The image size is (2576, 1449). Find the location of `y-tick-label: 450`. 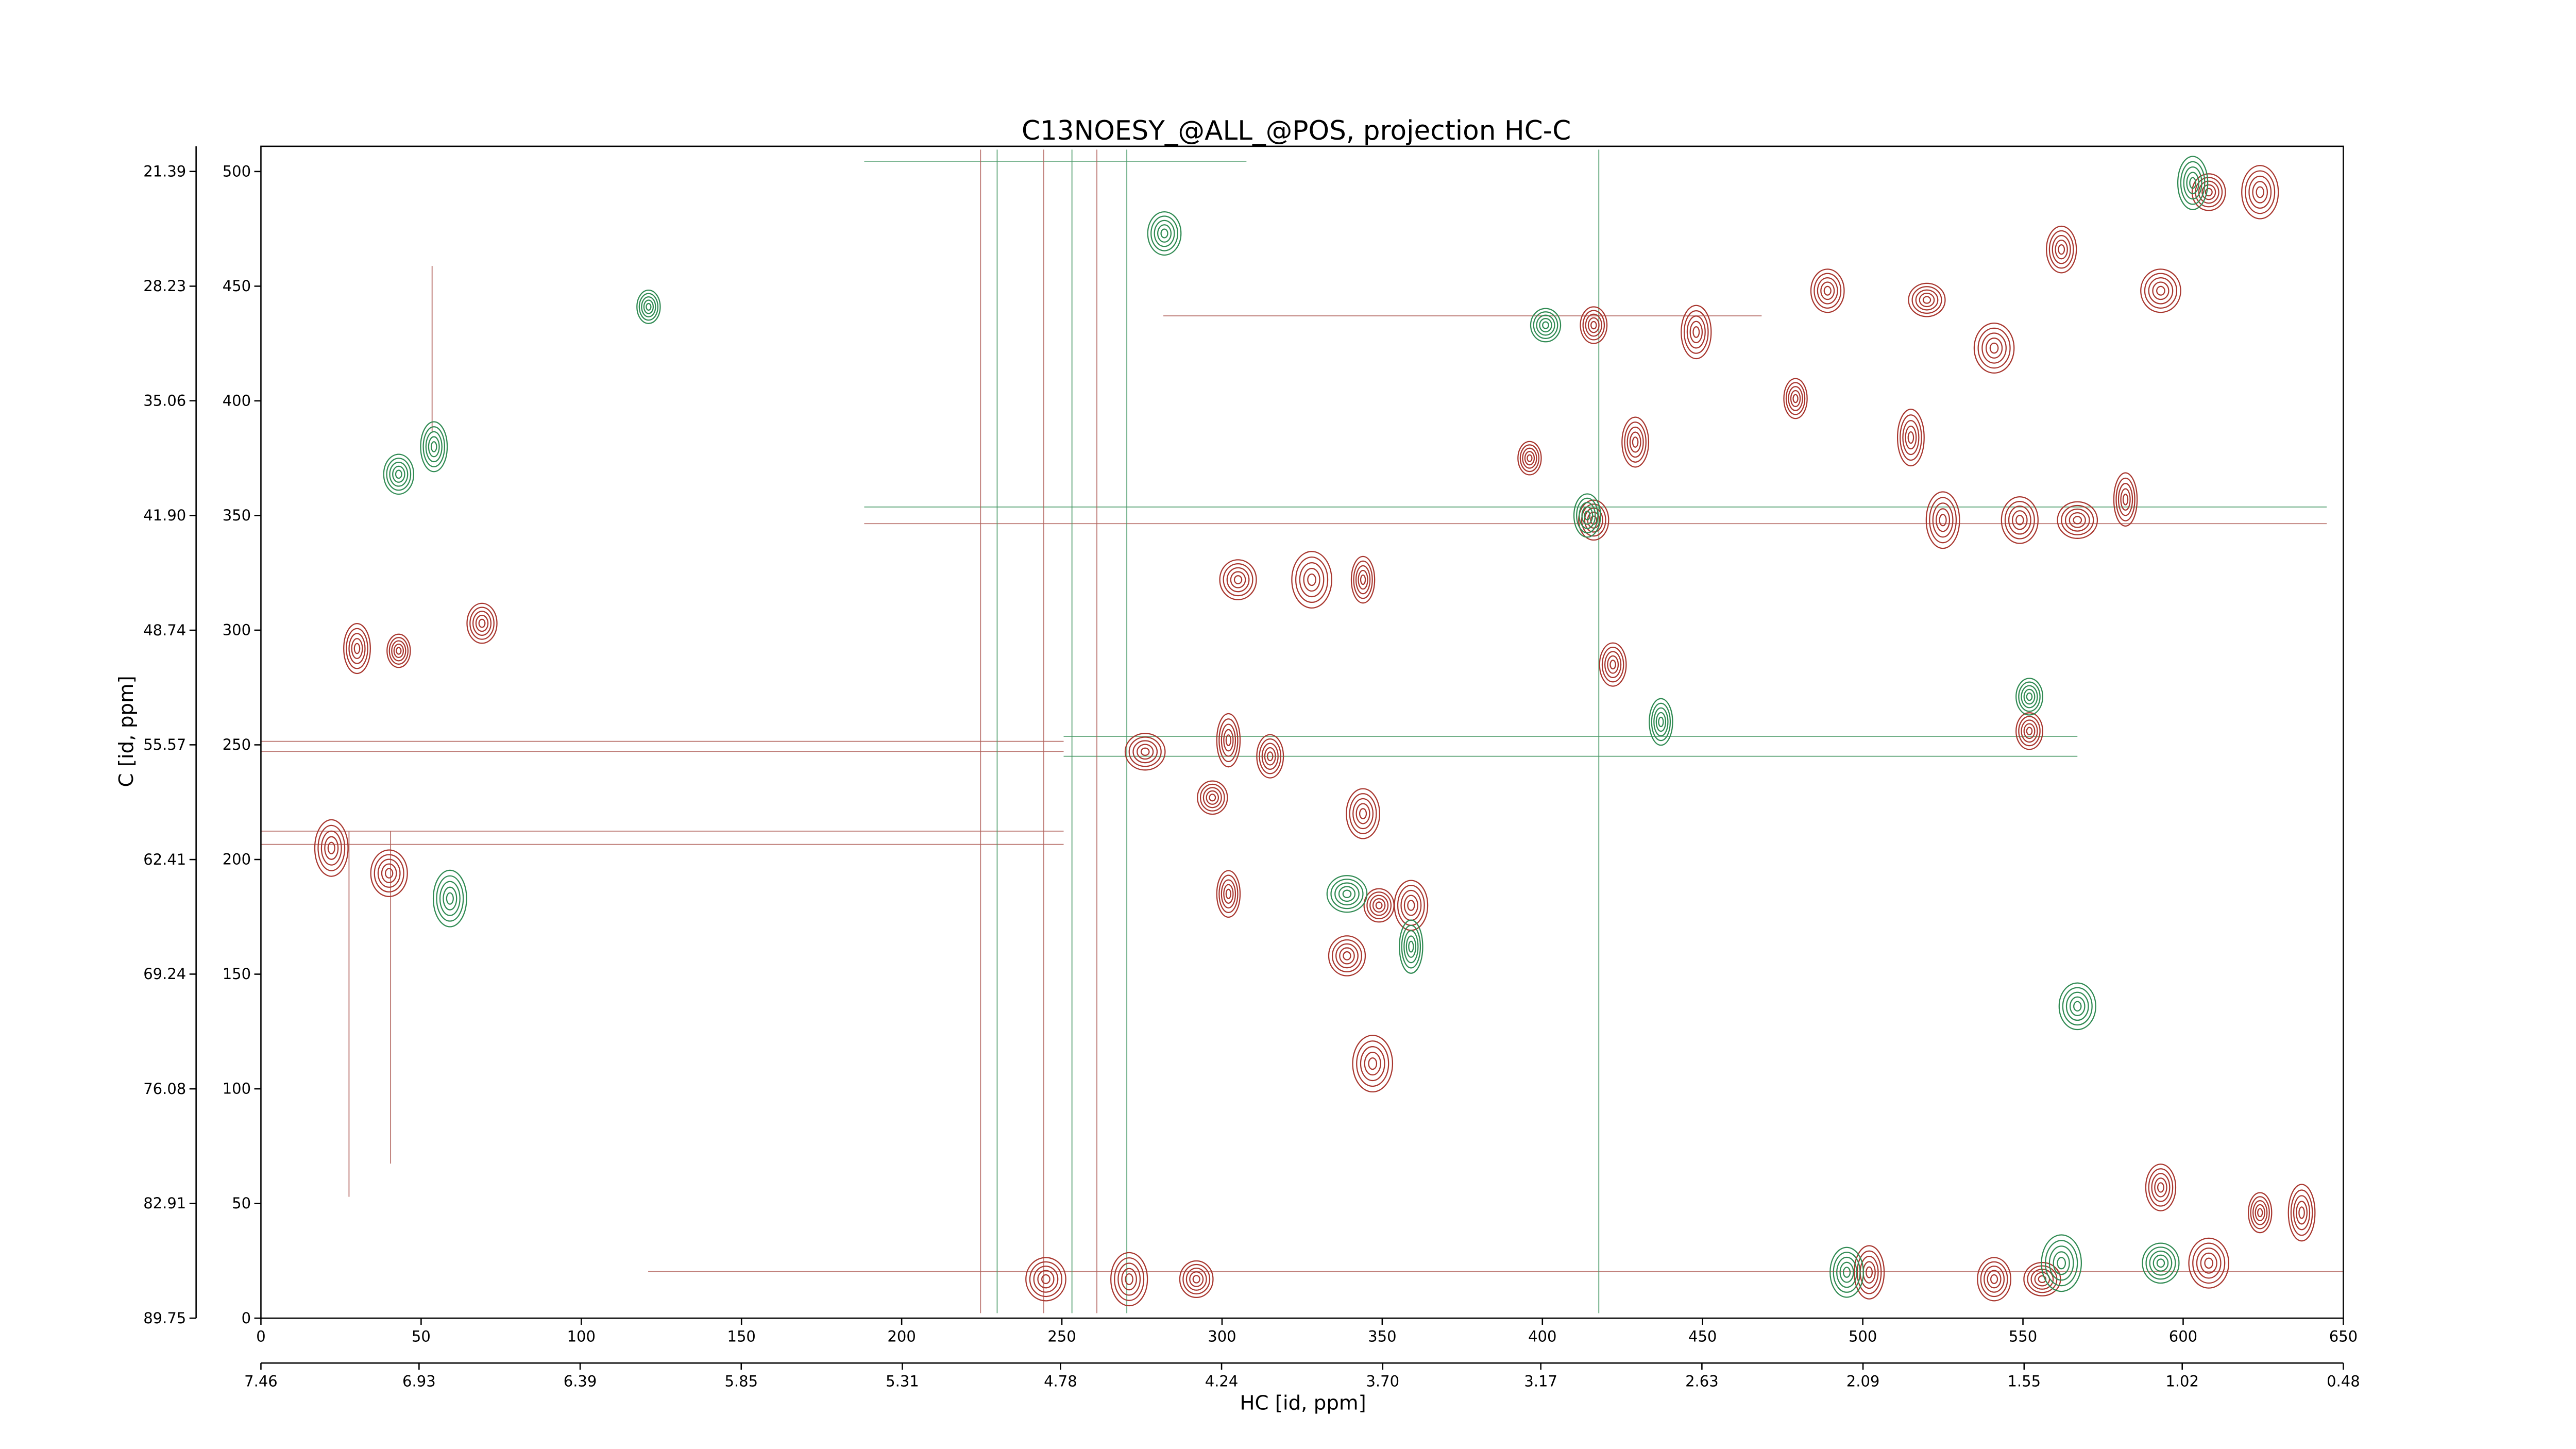

y-tick-label: 450 is located at coordinates (237, 286).